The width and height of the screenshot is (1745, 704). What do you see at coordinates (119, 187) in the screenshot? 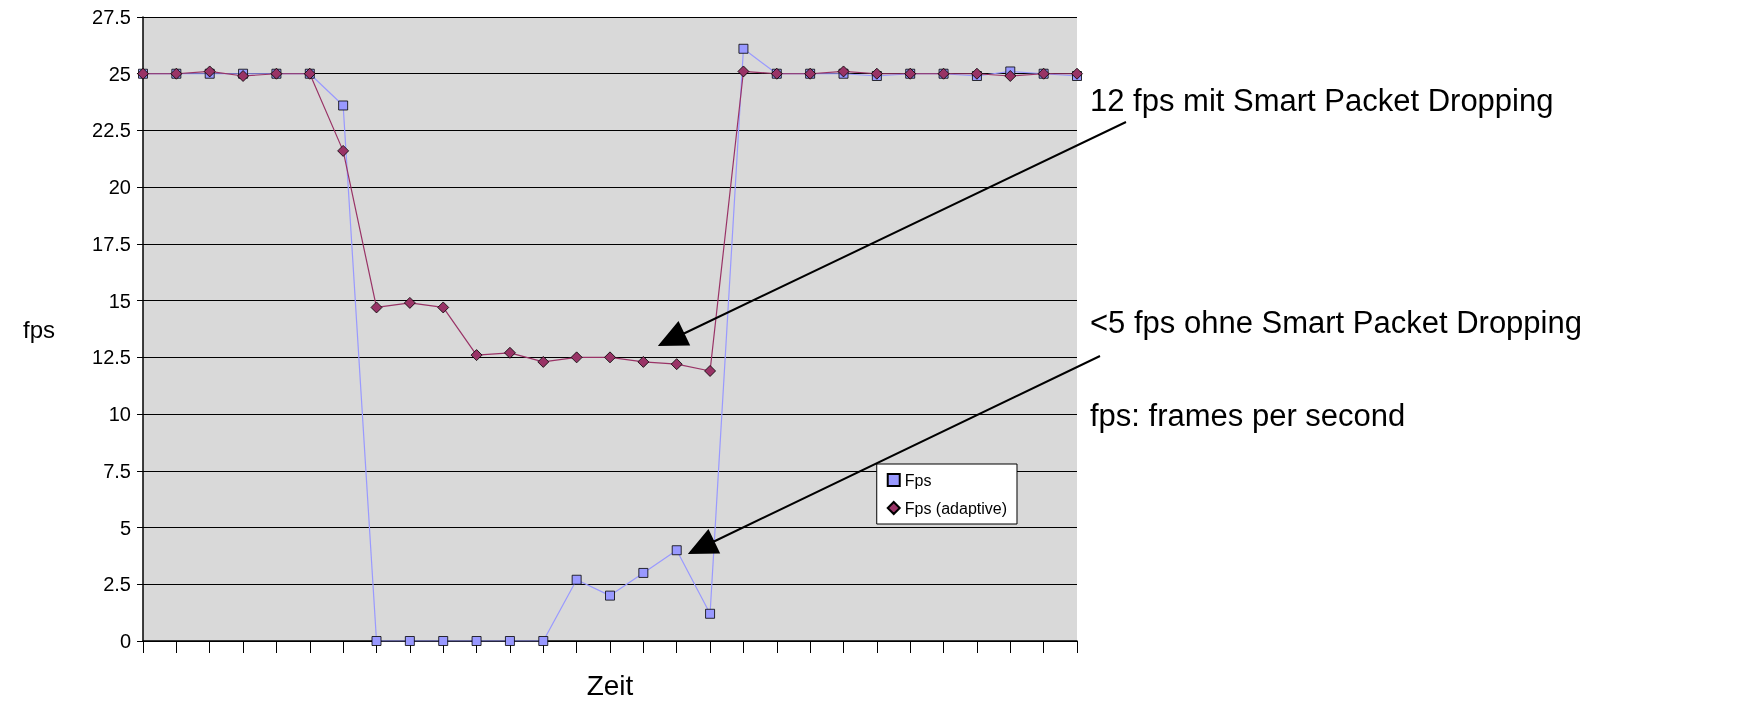
I see `y-tick-label: 20` at bounding box center [119, 187].